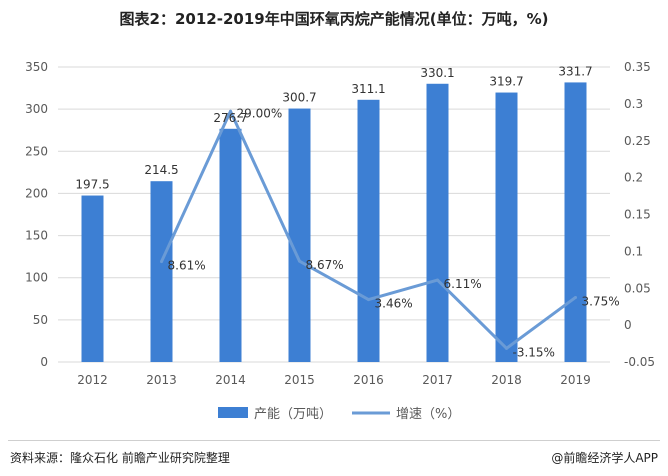 The image size is (668, 476). I want to click on bar-2013, so click(161, 271).